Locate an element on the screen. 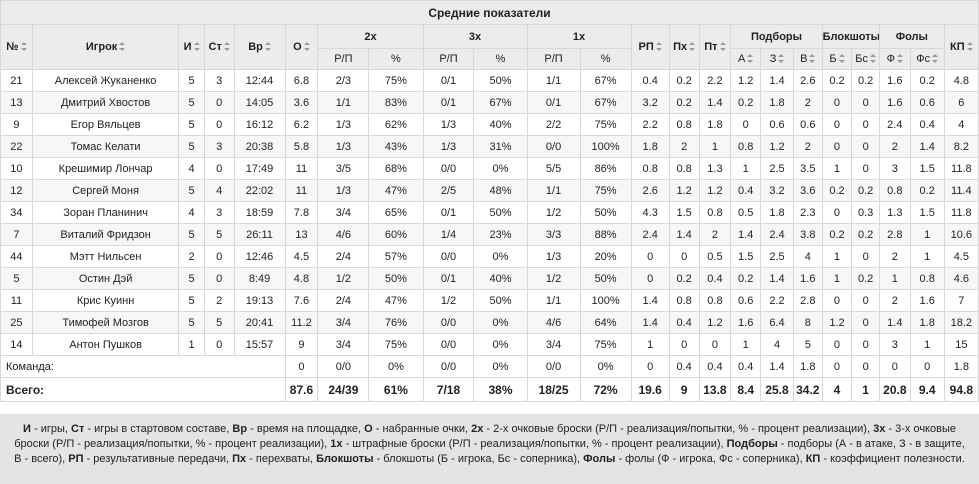  col-starts-header: Ст is located at coordinates (219, 47).